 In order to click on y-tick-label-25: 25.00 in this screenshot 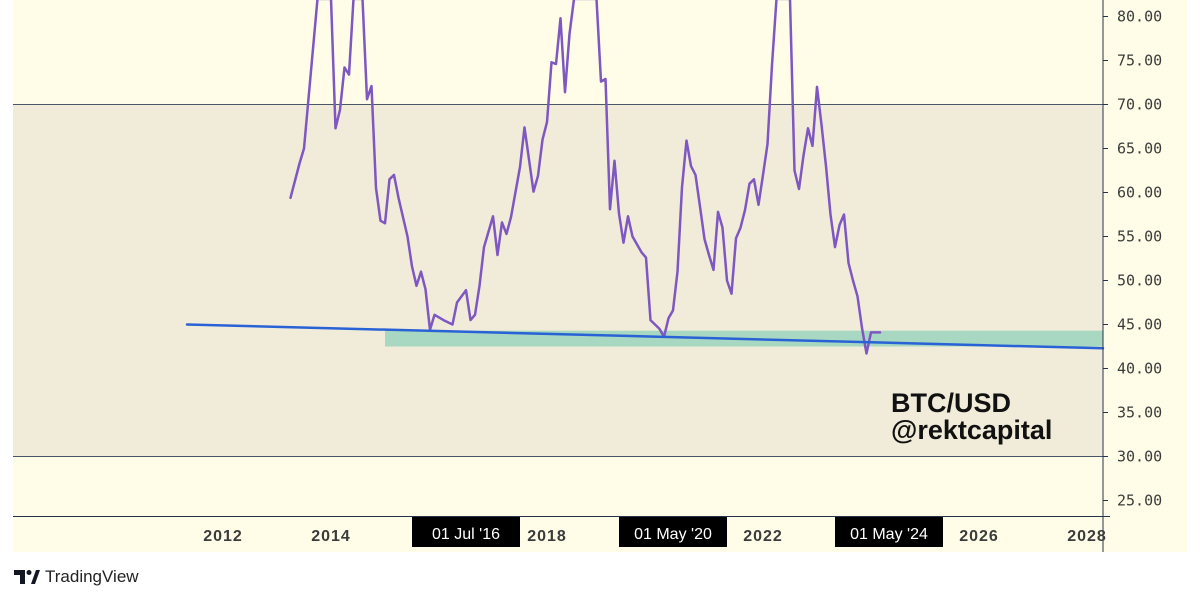, I will do `click(1139, 501)`.